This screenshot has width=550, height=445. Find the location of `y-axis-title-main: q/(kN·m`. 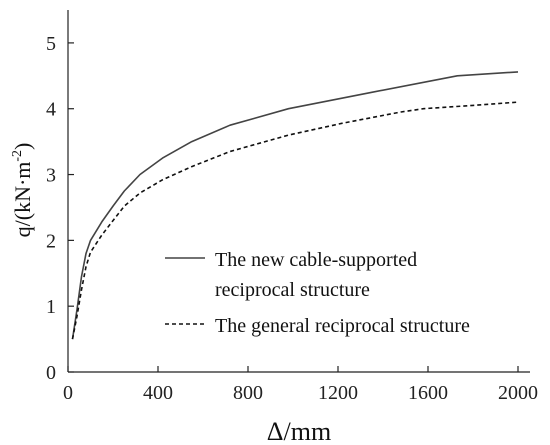

y-axis-title-main: q/(kN·m is located at coordinates (22, 200).